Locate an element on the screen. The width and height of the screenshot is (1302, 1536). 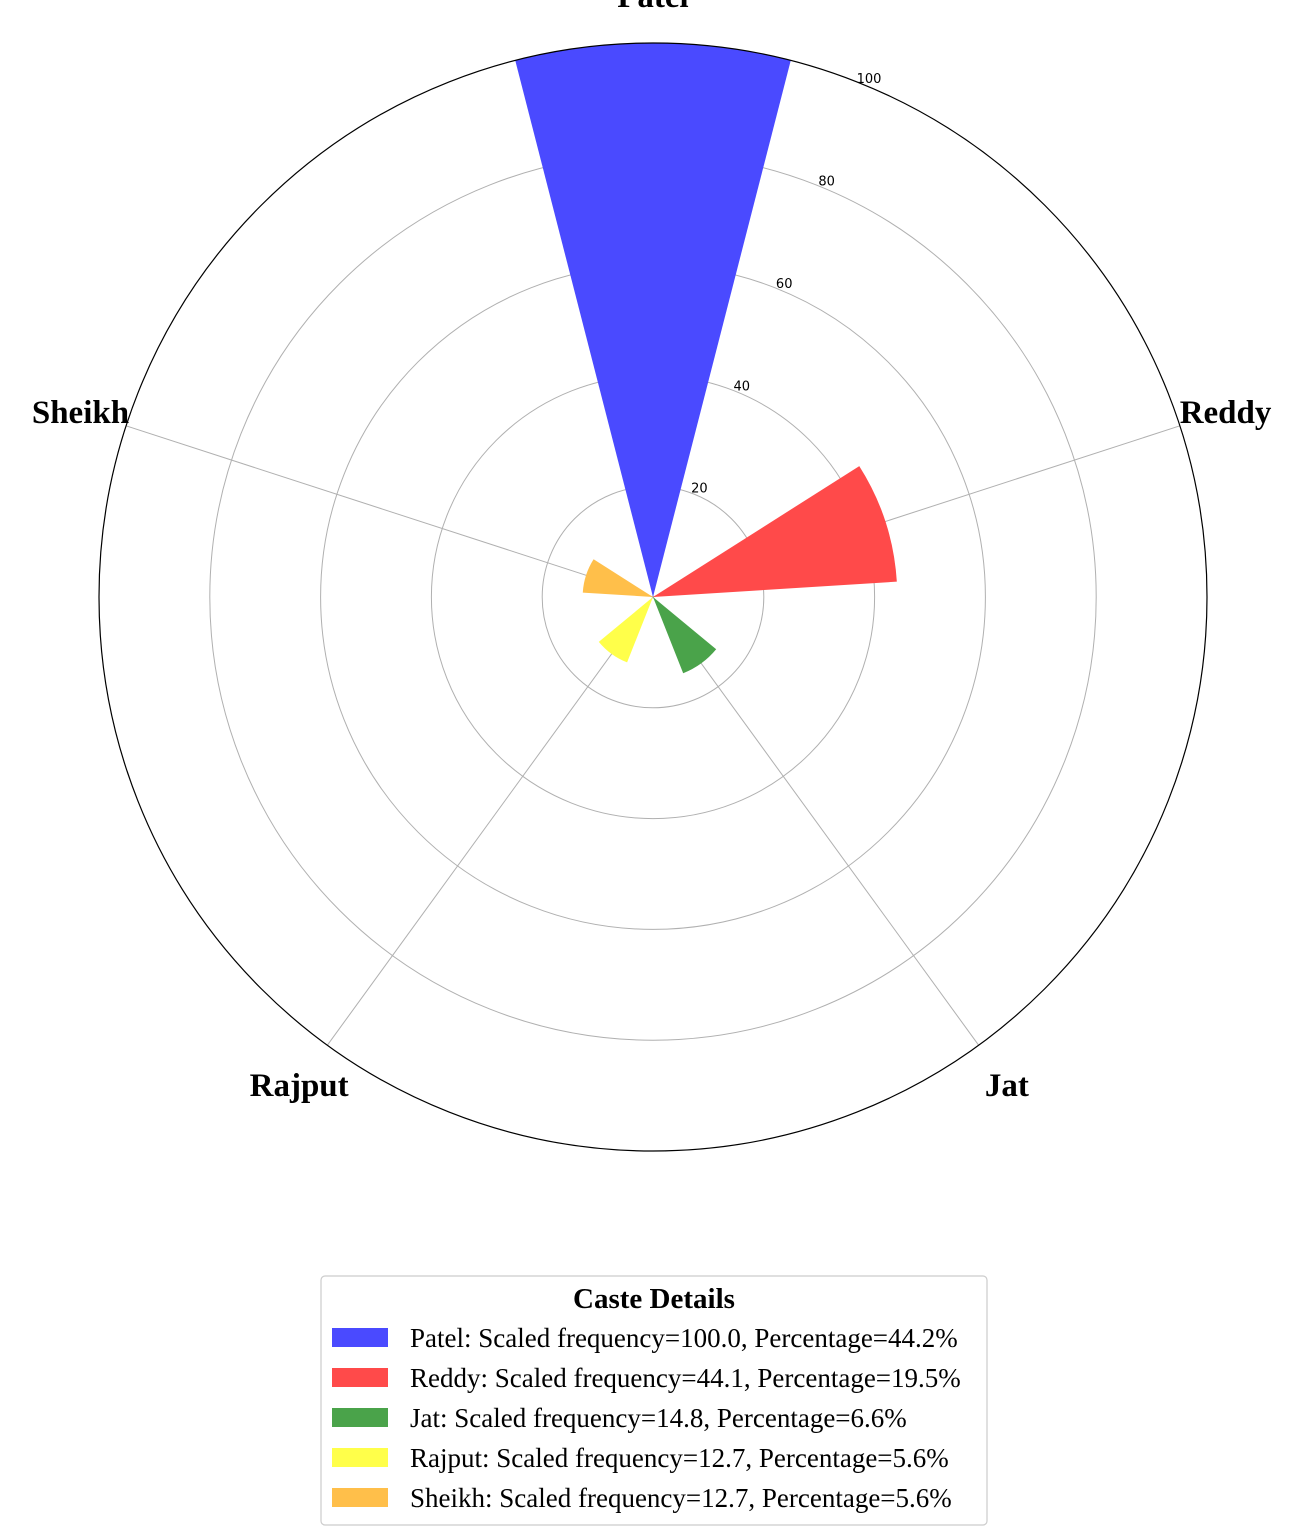
bar-patel is located at coordinates (653, 319).